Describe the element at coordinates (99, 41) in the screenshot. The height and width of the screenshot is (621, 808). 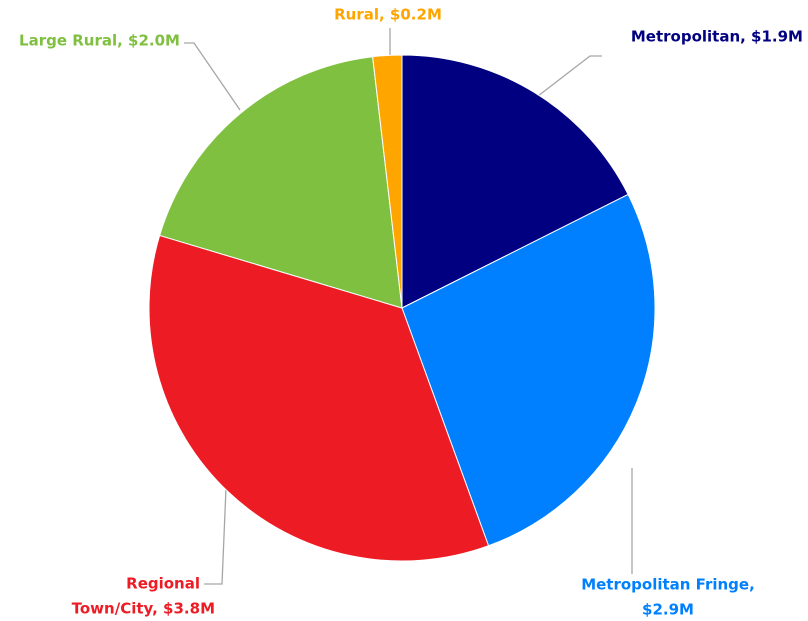
I see `slice-label: Large Rural, $2.0M` at that location.